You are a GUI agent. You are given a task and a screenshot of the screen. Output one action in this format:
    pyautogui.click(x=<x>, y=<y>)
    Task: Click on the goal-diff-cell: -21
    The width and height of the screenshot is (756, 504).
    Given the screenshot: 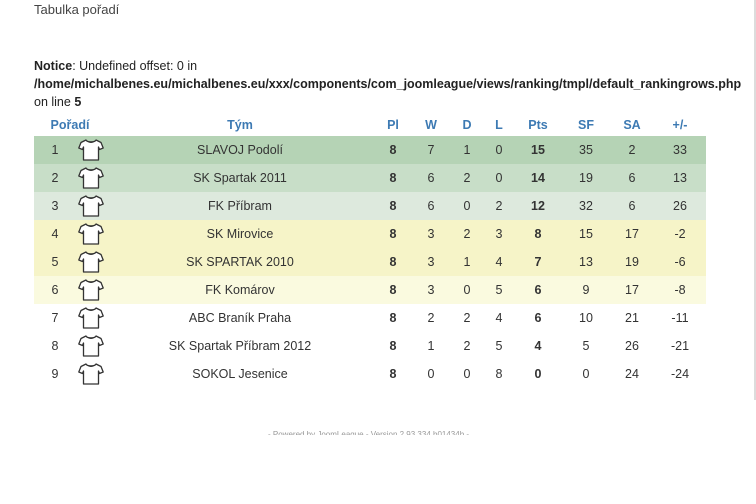 What is the action you would take?
    pyautogui.click(x=680, y=346)
    